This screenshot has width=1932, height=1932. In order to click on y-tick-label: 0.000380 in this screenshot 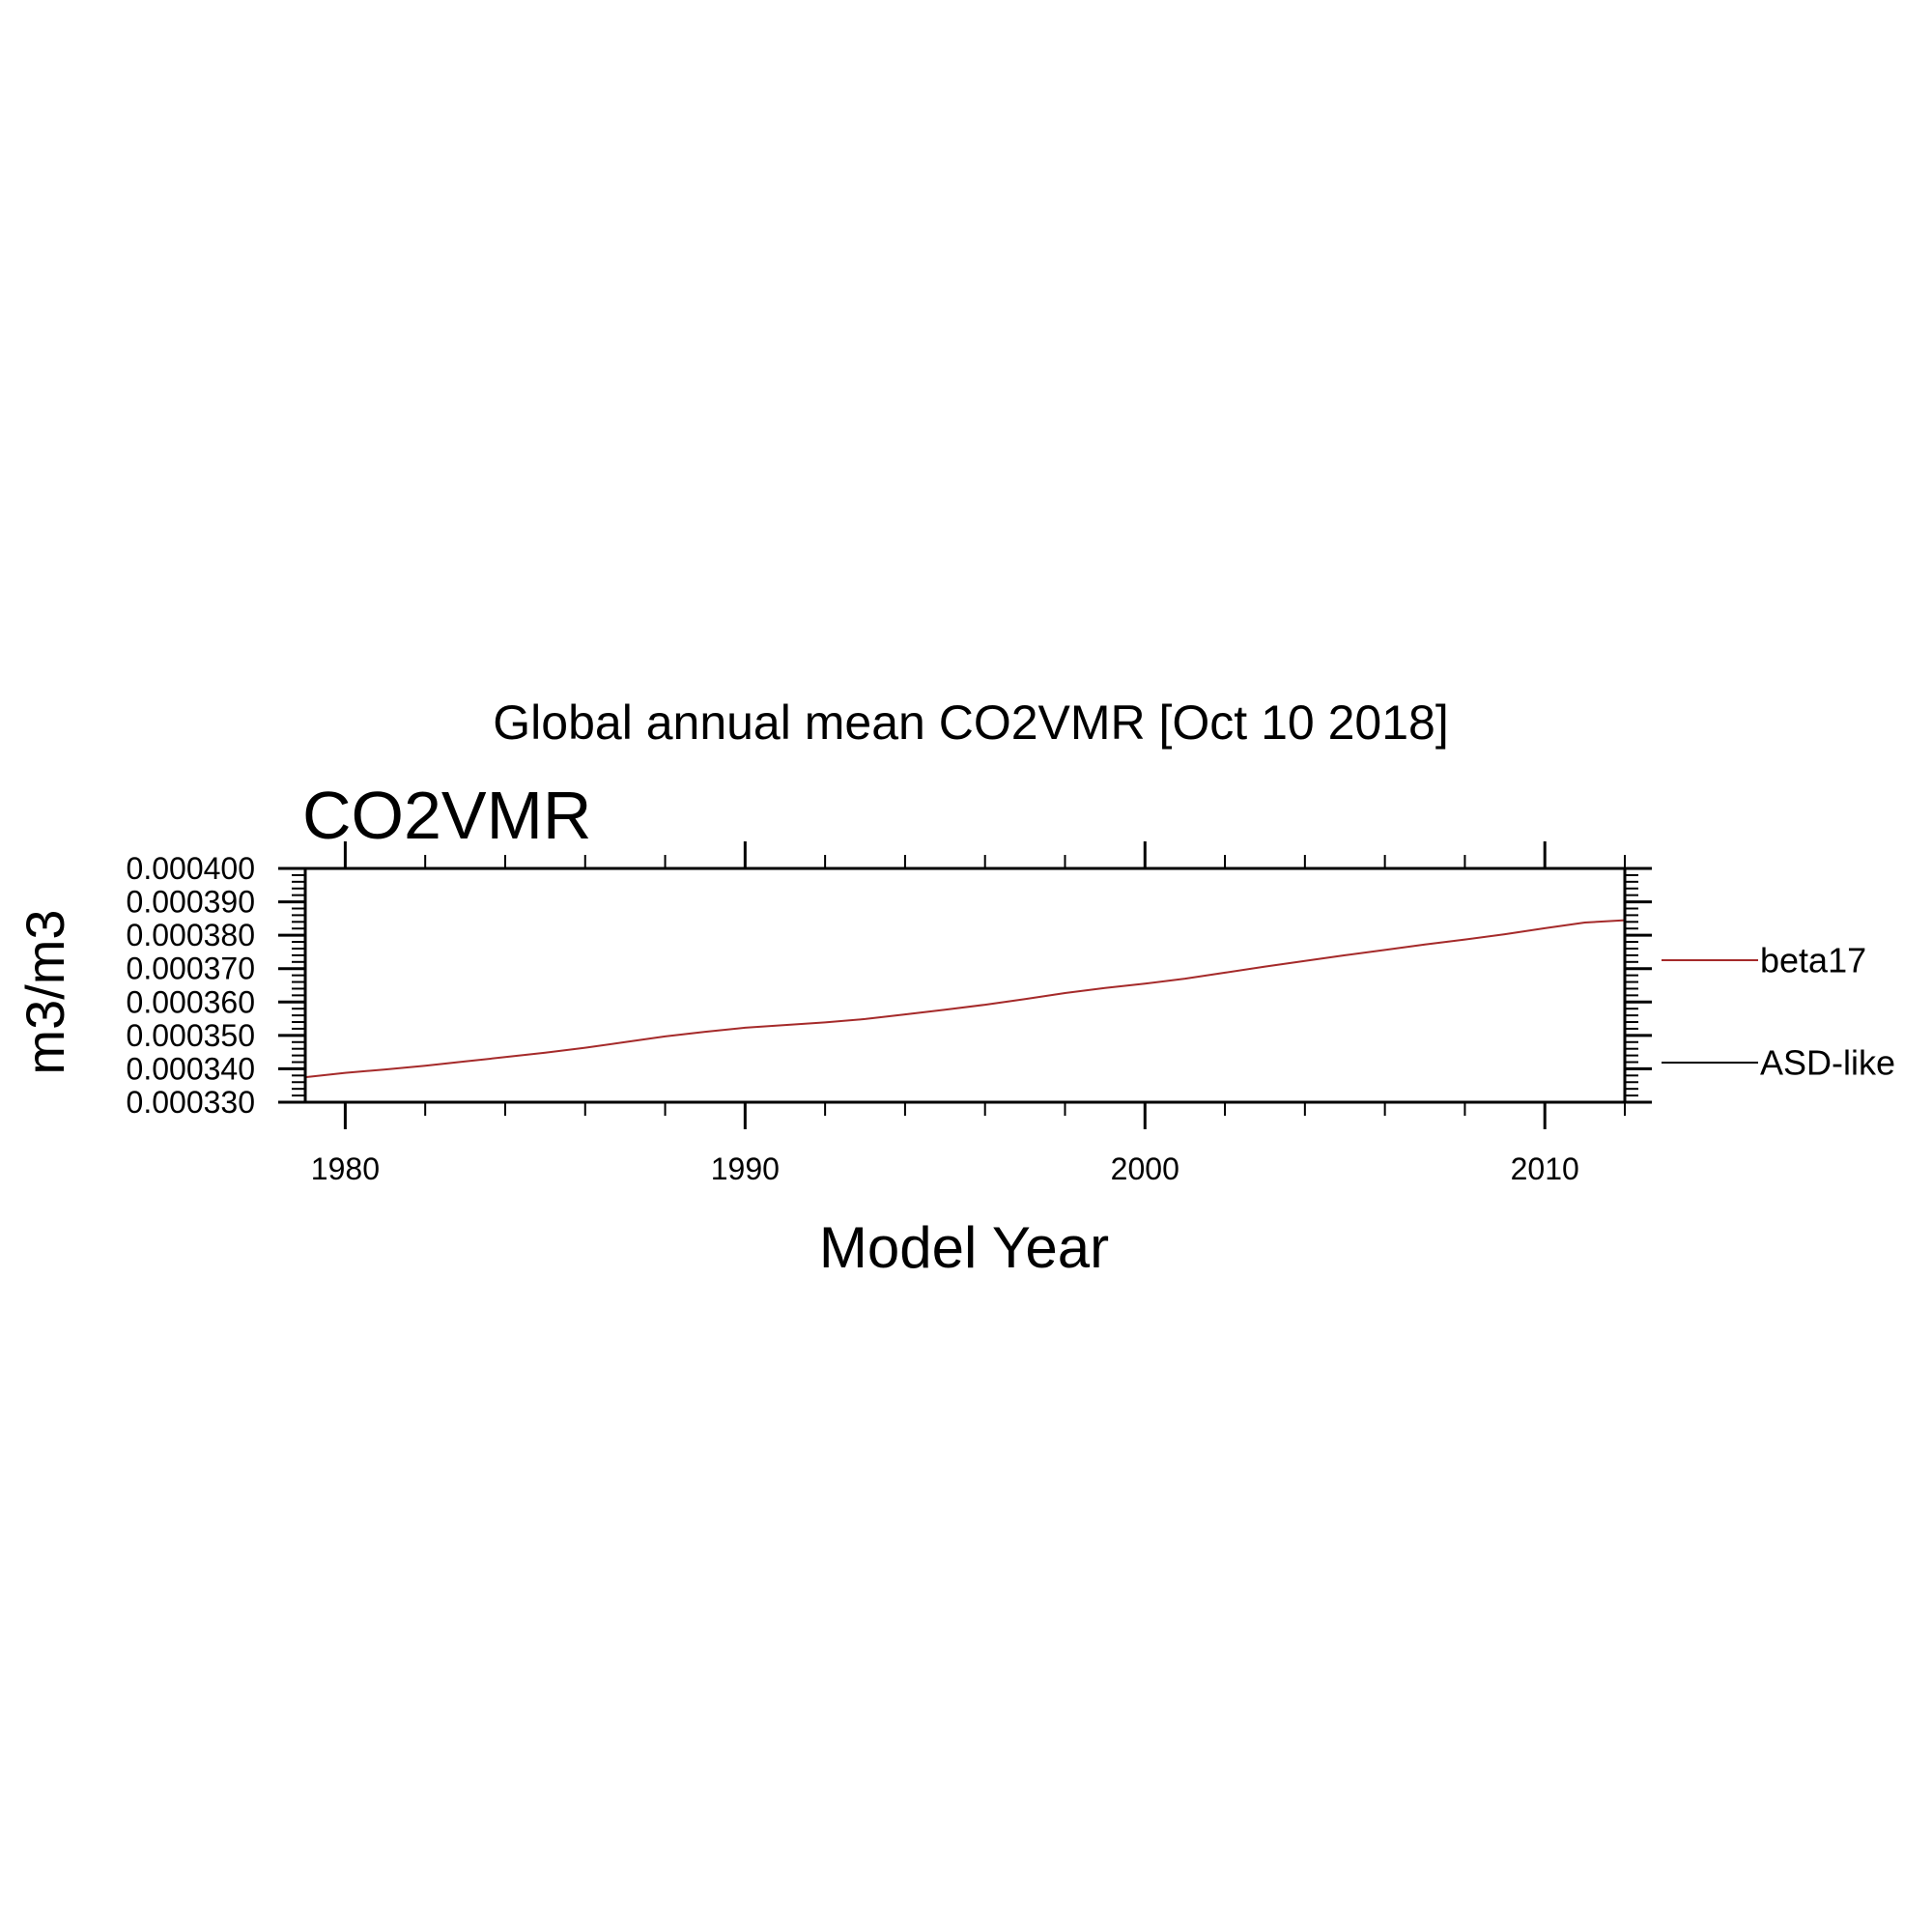, I will do `click(191, 935)`.